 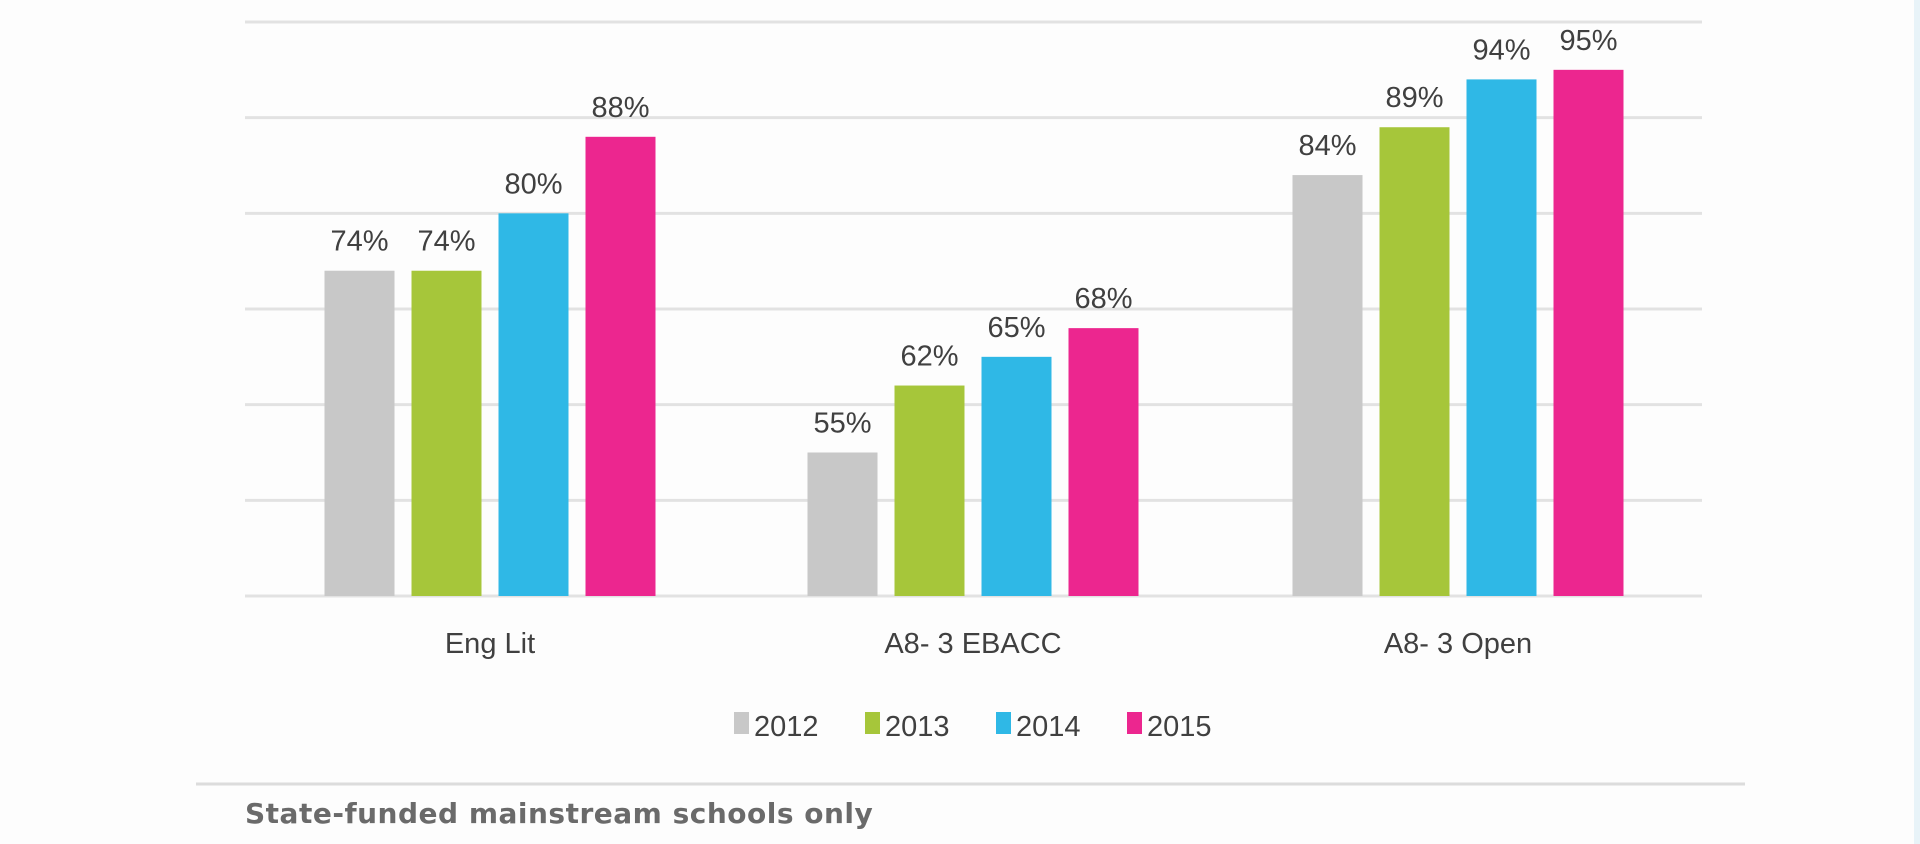 I want to click on category-label: A8- 3 EBACC, so click(x=972, y=644).